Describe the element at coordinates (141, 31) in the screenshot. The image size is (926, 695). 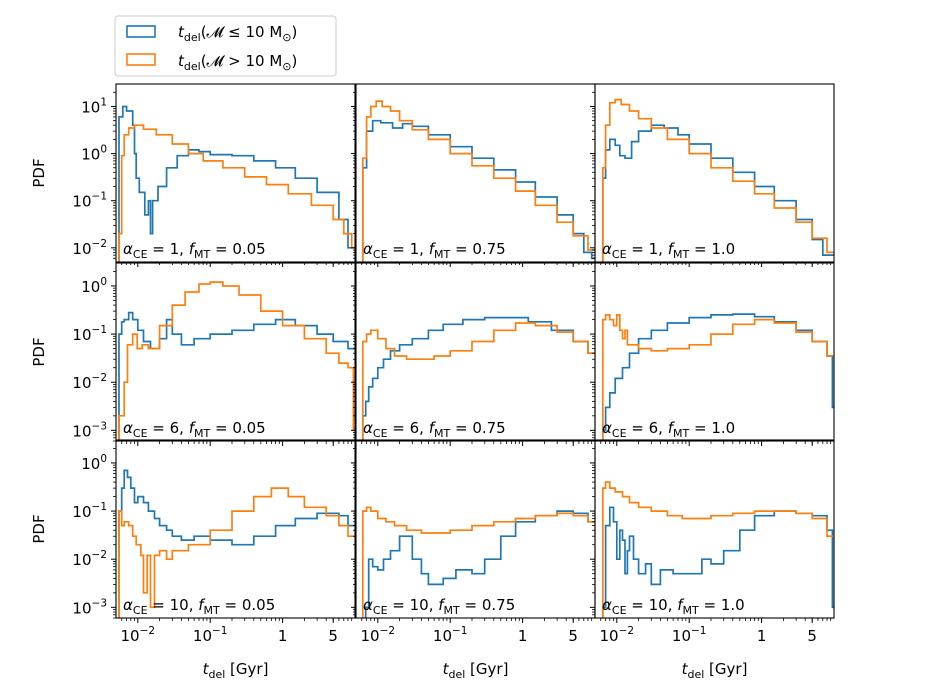
I see `legend-swatch-low` at that location.